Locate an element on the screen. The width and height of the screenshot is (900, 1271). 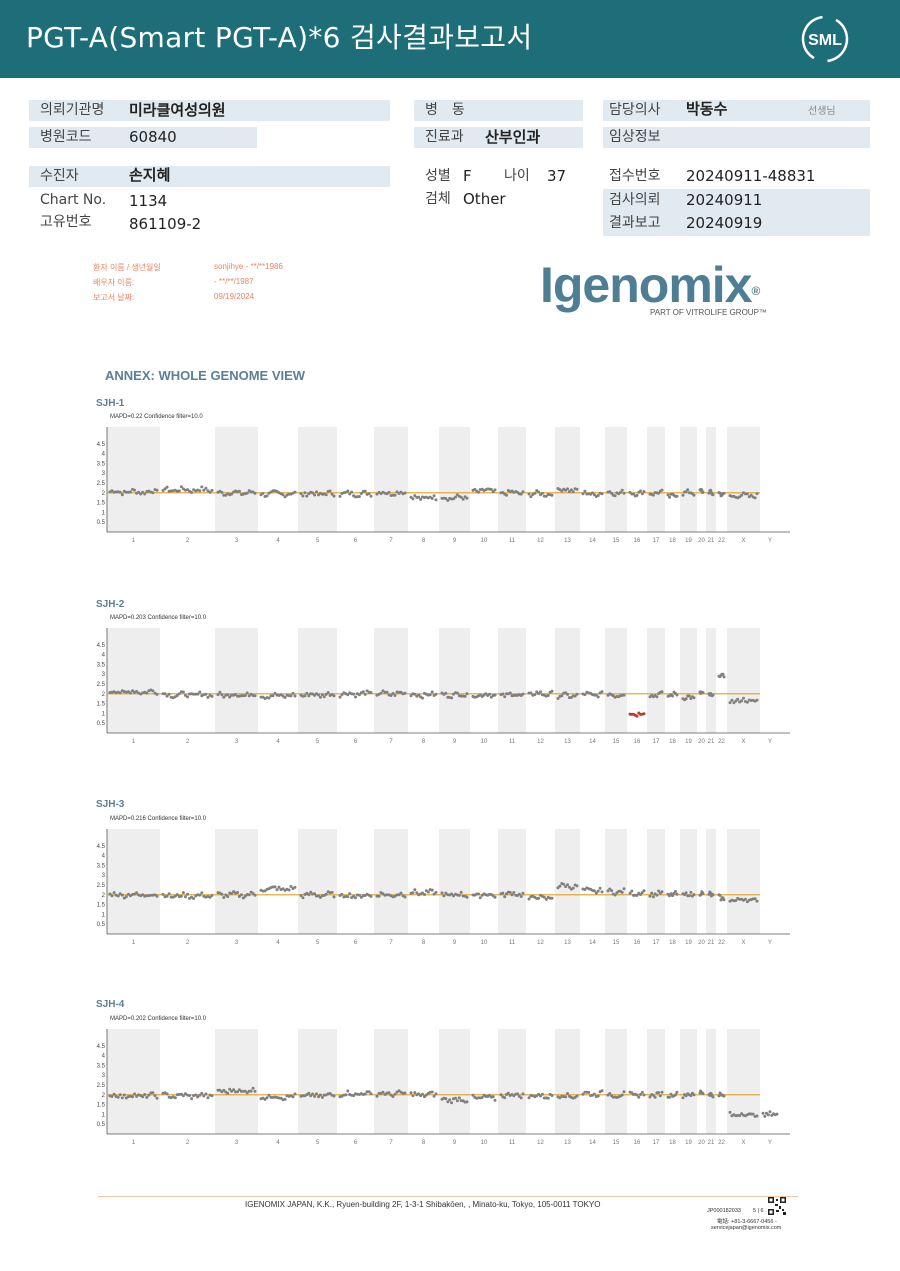
x-tick-label: 18 is located at coordinates (672, 943).